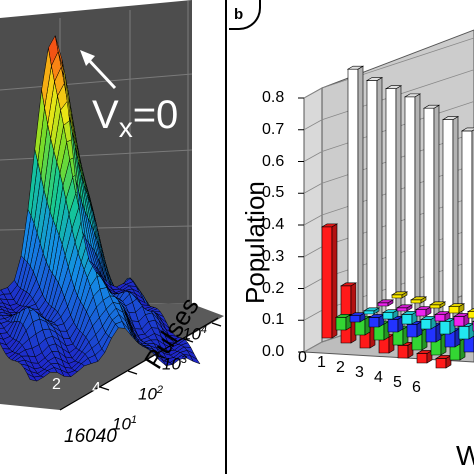  I want to click on panel-a-ytick-2: 10², so click(150, 394).